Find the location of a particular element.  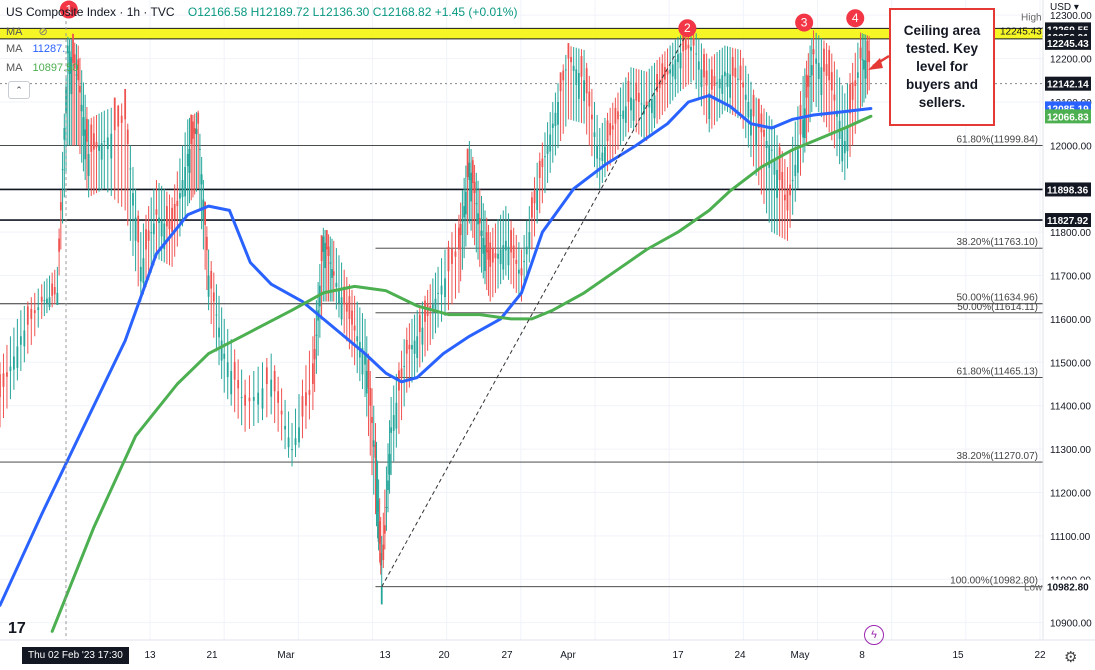

x-tick-label: 21 is located at coordinates (212, 655).